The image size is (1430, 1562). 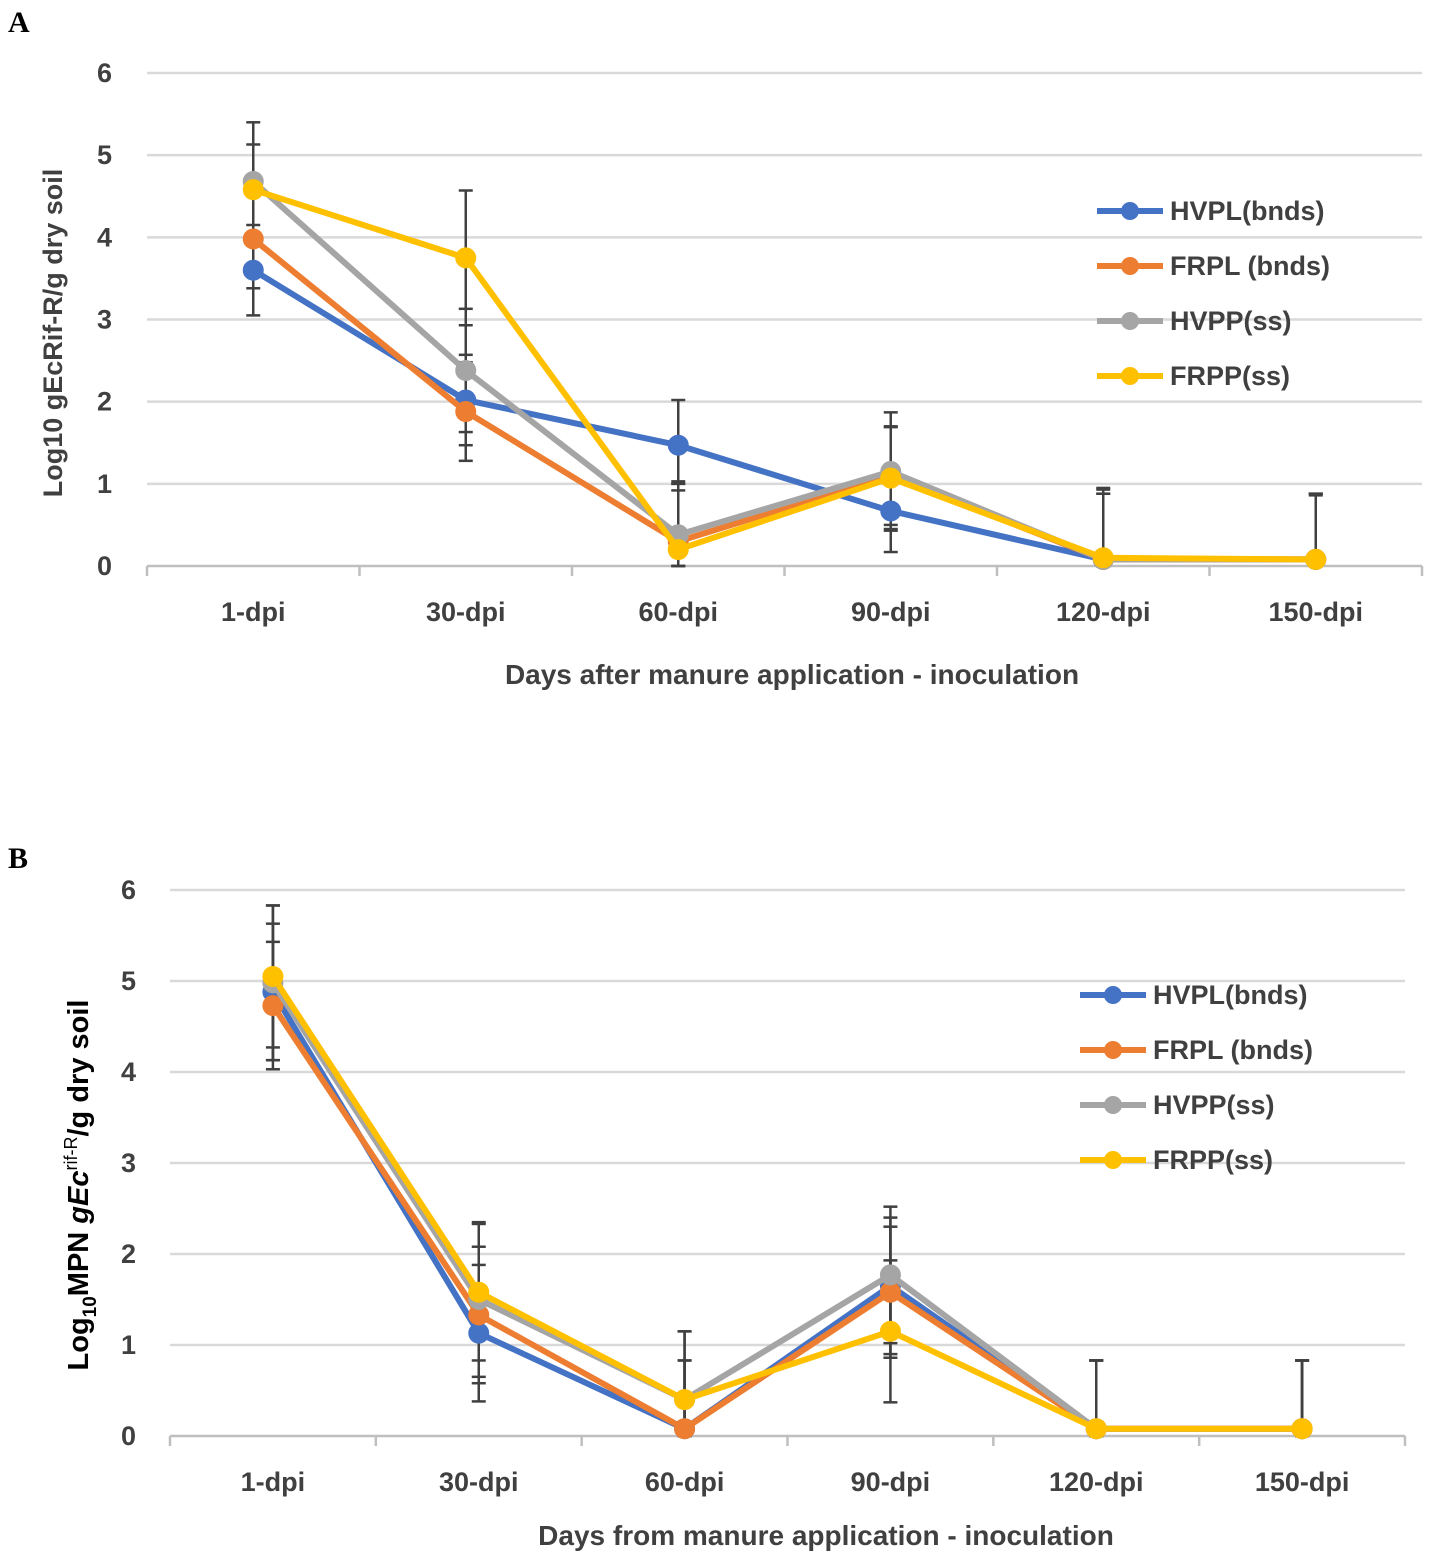 I want to click on y-tick-label-a: 0, so click(x=104, y=566).